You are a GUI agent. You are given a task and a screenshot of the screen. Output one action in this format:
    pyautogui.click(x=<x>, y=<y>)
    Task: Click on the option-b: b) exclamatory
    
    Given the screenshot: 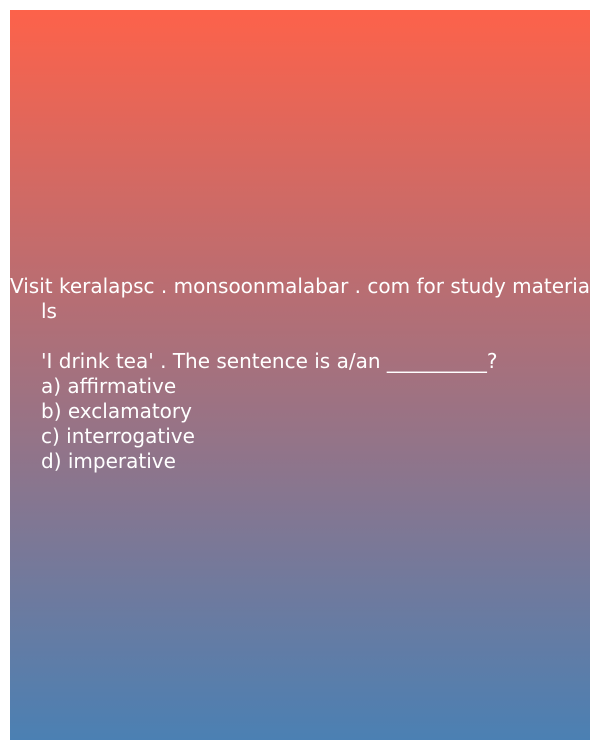 What is the action you would take?
    pyautogui.click(x=116, y=411)
    